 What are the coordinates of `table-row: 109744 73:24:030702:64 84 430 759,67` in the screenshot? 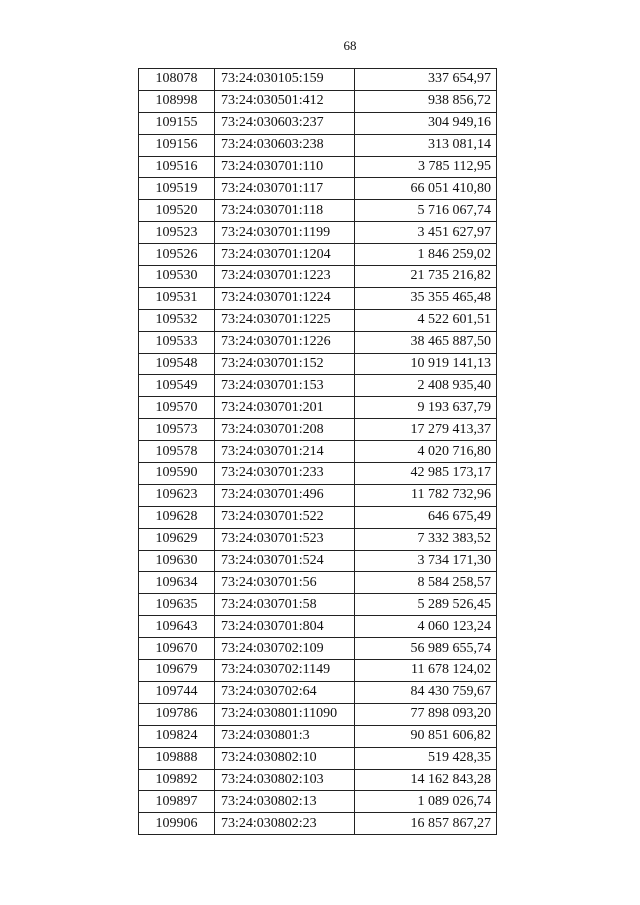 It's located at (317, 692).